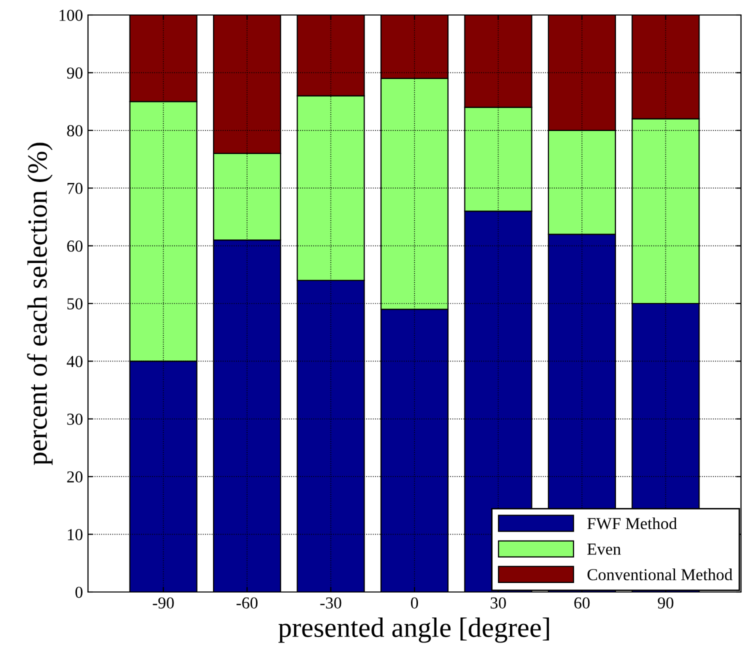  I want to click on x-tick-label: 90, so click(666, 603).